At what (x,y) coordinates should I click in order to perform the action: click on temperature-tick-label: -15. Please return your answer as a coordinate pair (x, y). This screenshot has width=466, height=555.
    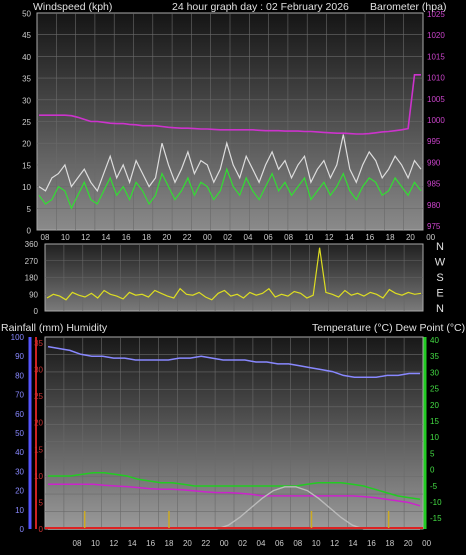
    Looking at the image, I should click on (436, 518).